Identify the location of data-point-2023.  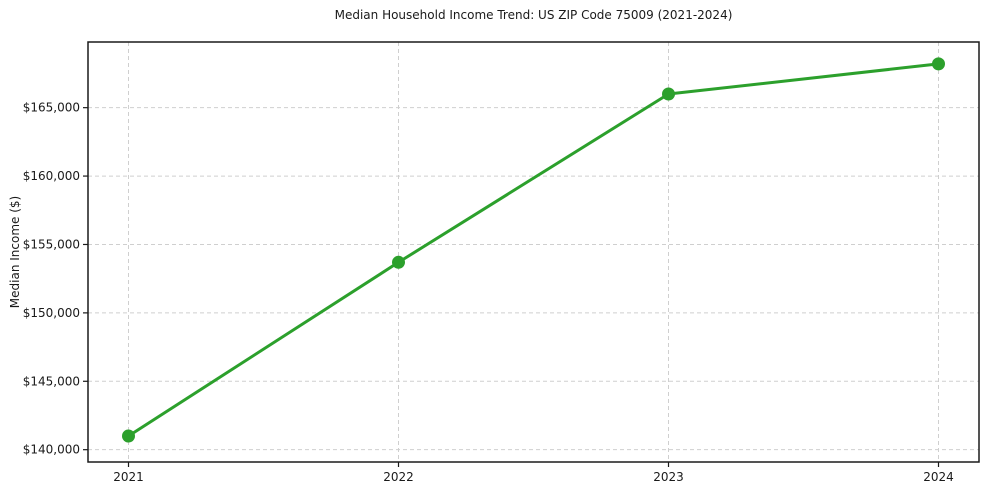
(668, 94).